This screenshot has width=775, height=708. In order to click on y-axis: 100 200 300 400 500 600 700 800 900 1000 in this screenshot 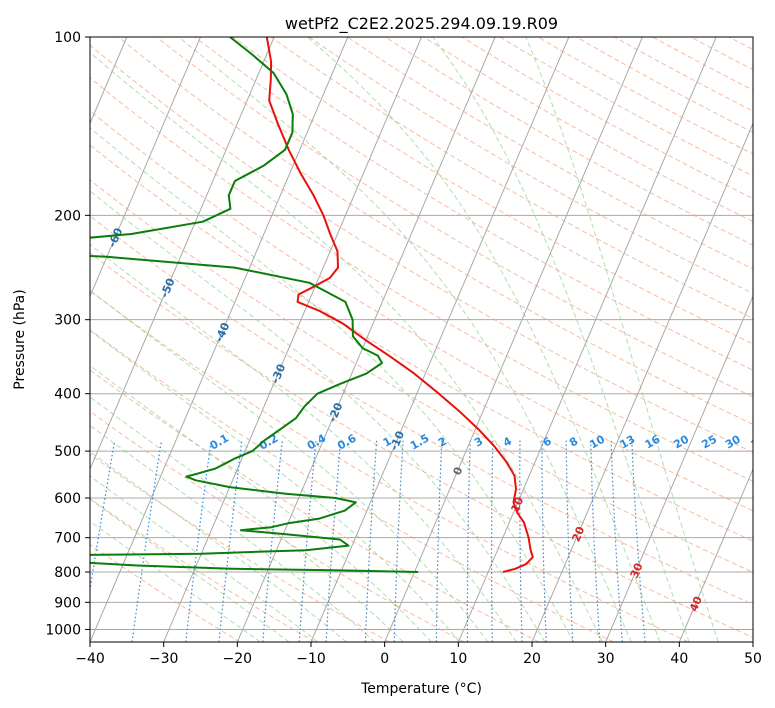, I will do `click(67, 334)`.